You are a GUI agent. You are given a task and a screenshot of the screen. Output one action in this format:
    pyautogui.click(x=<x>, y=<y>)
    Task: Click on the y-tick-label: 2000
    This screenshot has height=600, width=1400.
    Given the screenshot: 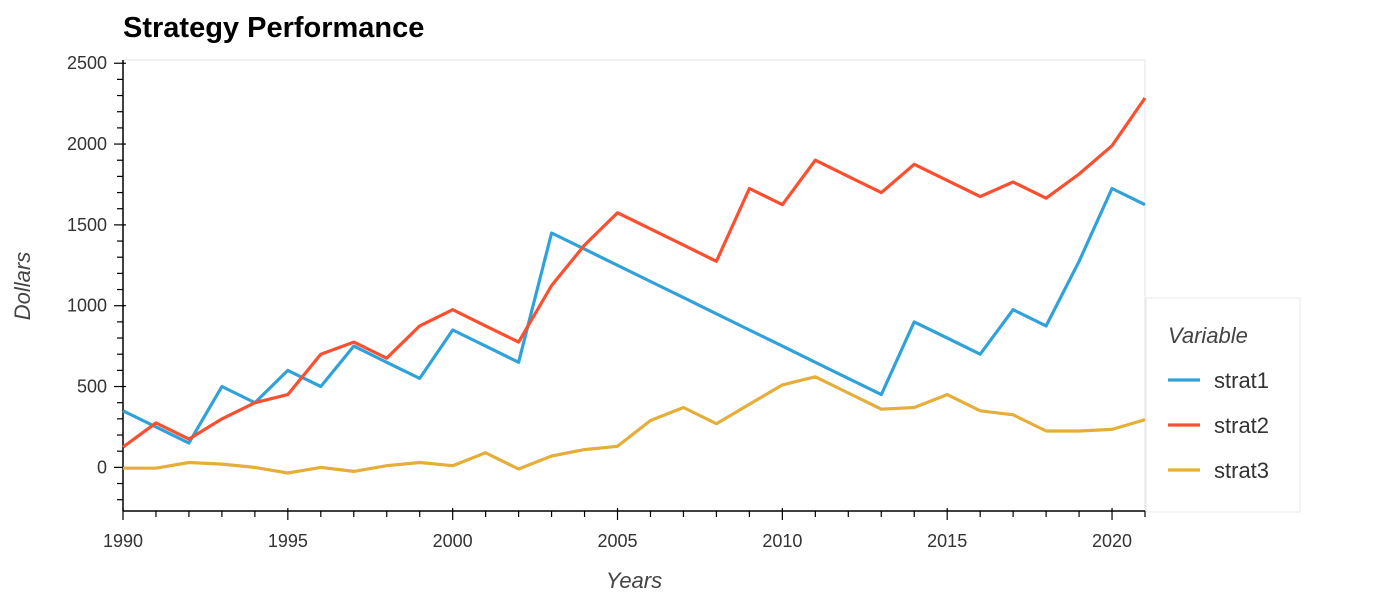 What is the action you would take?
    pyautogui.click(x=87, y=144)
    